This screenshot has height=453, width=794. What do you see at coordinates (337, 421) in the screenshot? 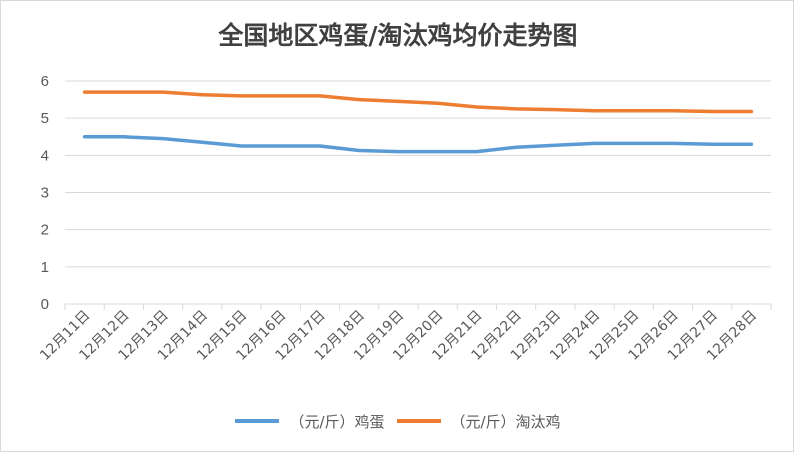
I see `legend-label-egg: （元/斤）鸡蛋` at bounding box center [337, 421].